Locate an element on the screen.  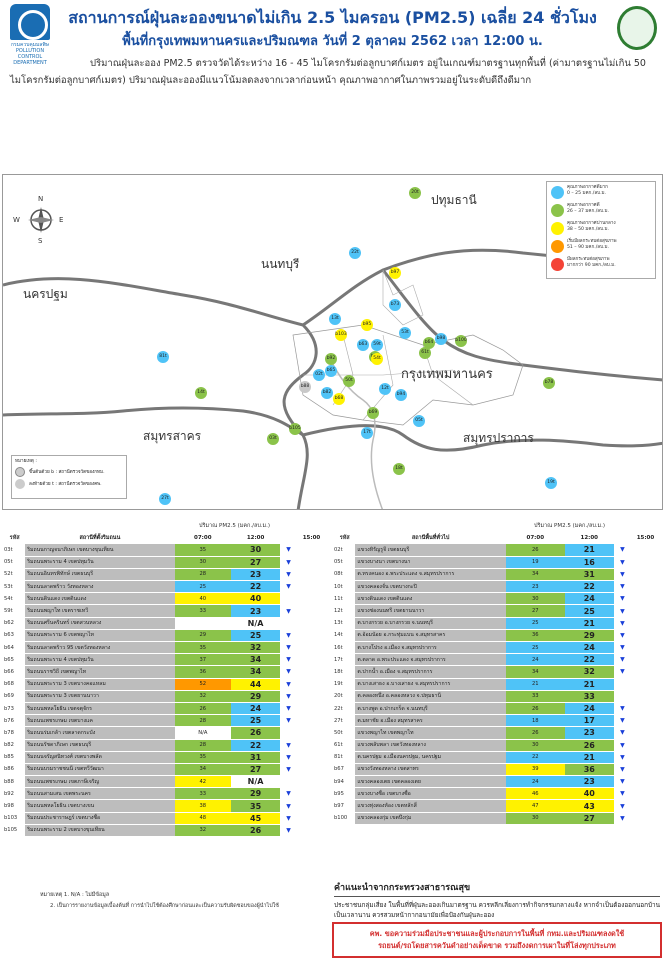
station-name: ต.มหาชัย อ.เมือง สมุทรสาคร is located at coordinates (430, 721).